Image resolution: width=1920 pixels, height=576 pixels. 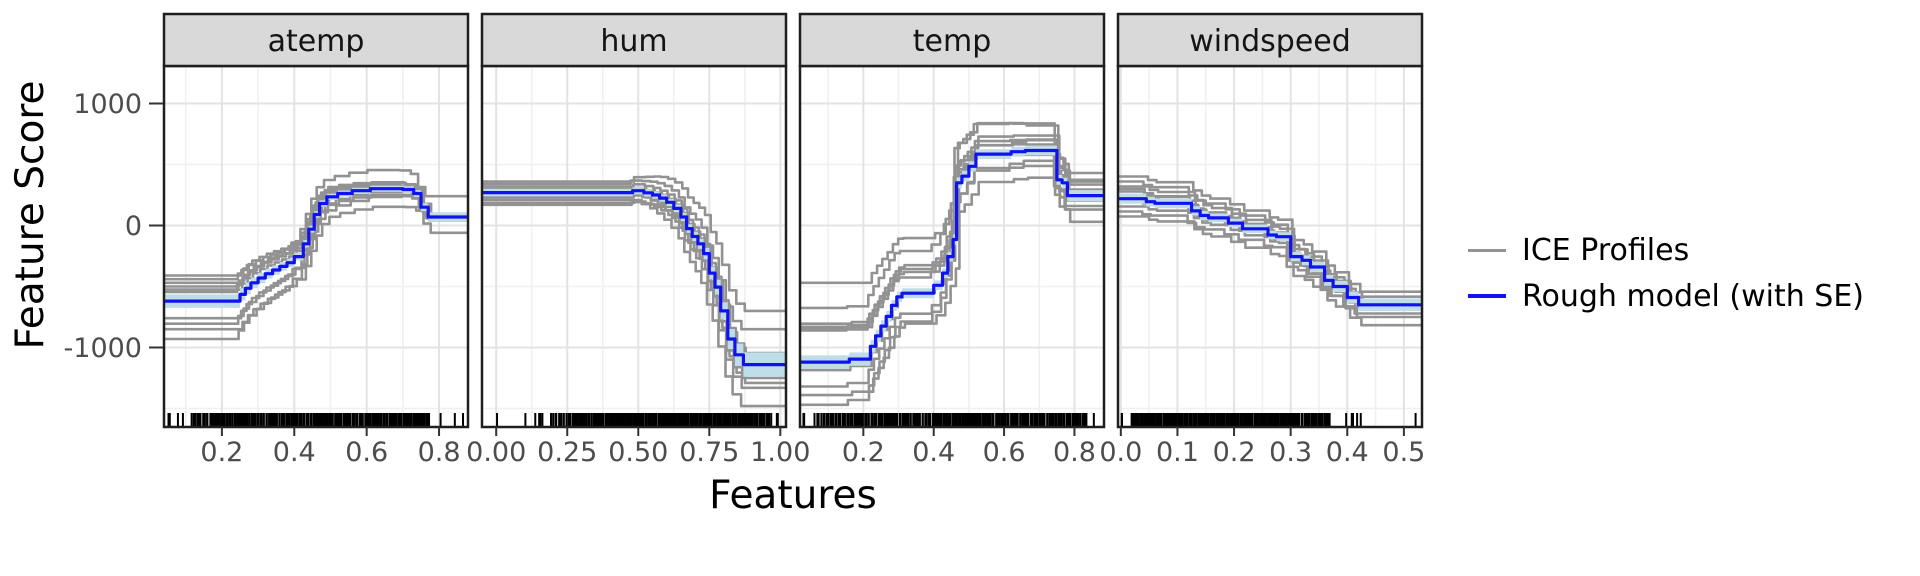 I want to click on facet-strip-label-atemp: atemp, so click(x=316, y=41).